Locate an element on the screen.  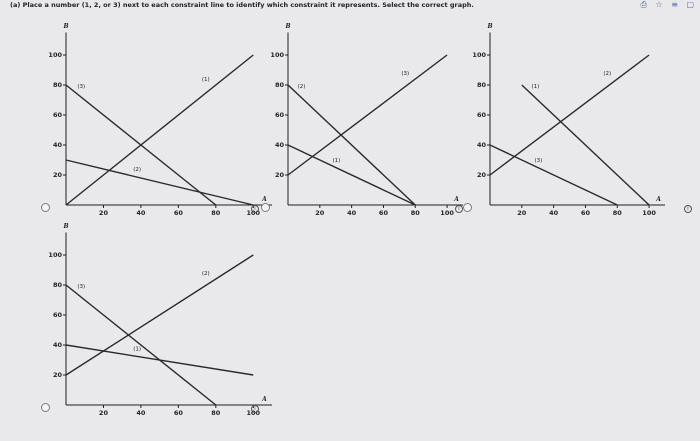
option-2-radio is located at coordinates (265, 207).